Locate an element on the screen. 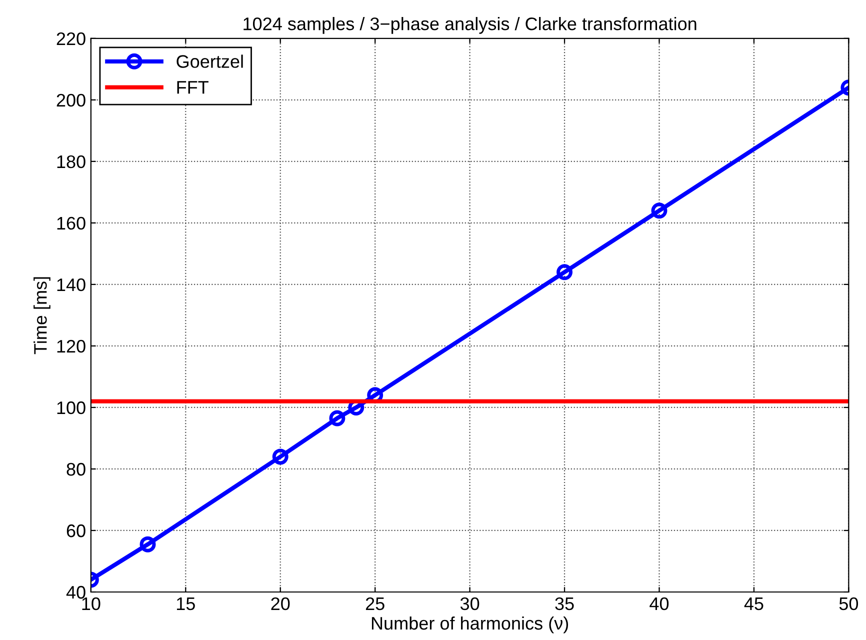  y-tick-label: 180 is located at coordinates (71, 161).